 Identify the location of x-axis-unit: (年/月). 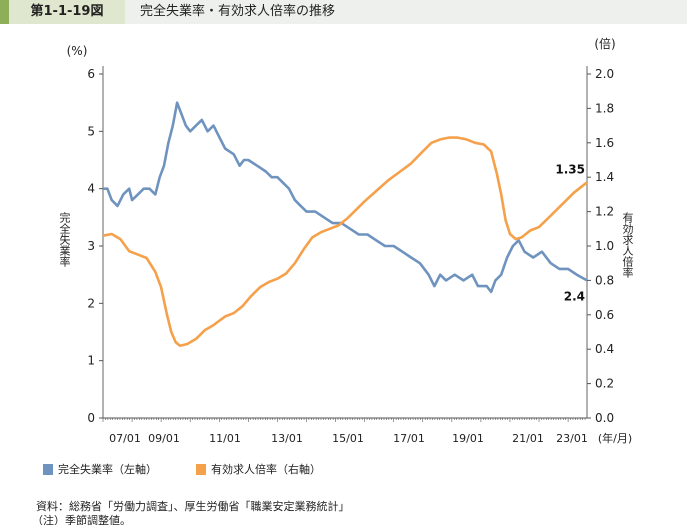
(615, 438).